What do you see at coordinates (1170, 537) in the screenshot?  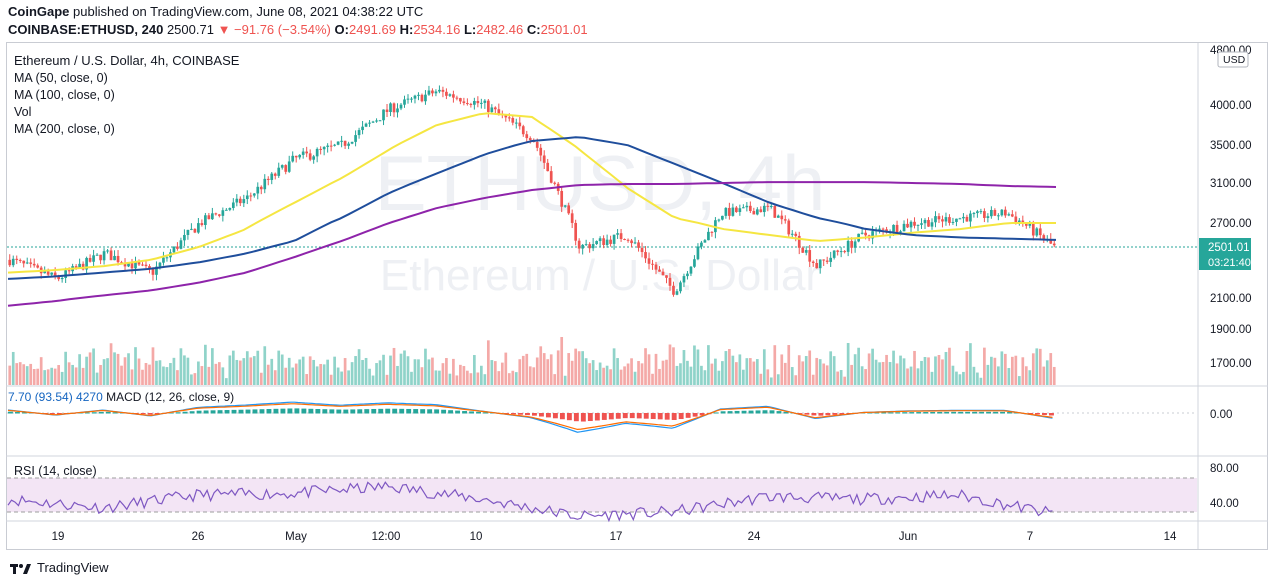 I see `time-tick: 14` at bounding box center [1170, 537].